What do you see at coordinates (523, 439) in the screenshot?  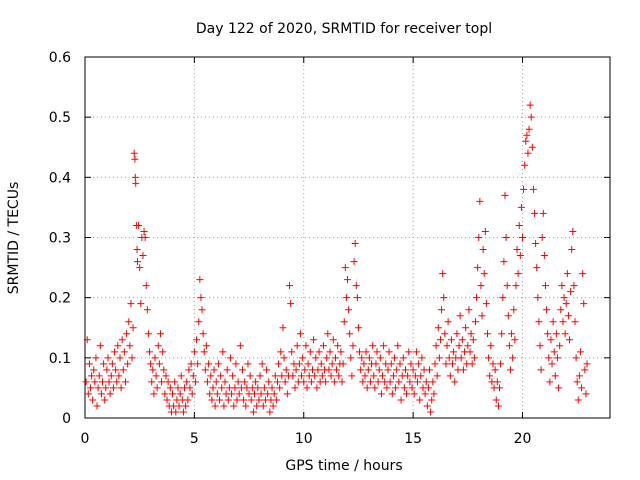 I see `x-tick-label: 20` at bounding box center [523, 439].